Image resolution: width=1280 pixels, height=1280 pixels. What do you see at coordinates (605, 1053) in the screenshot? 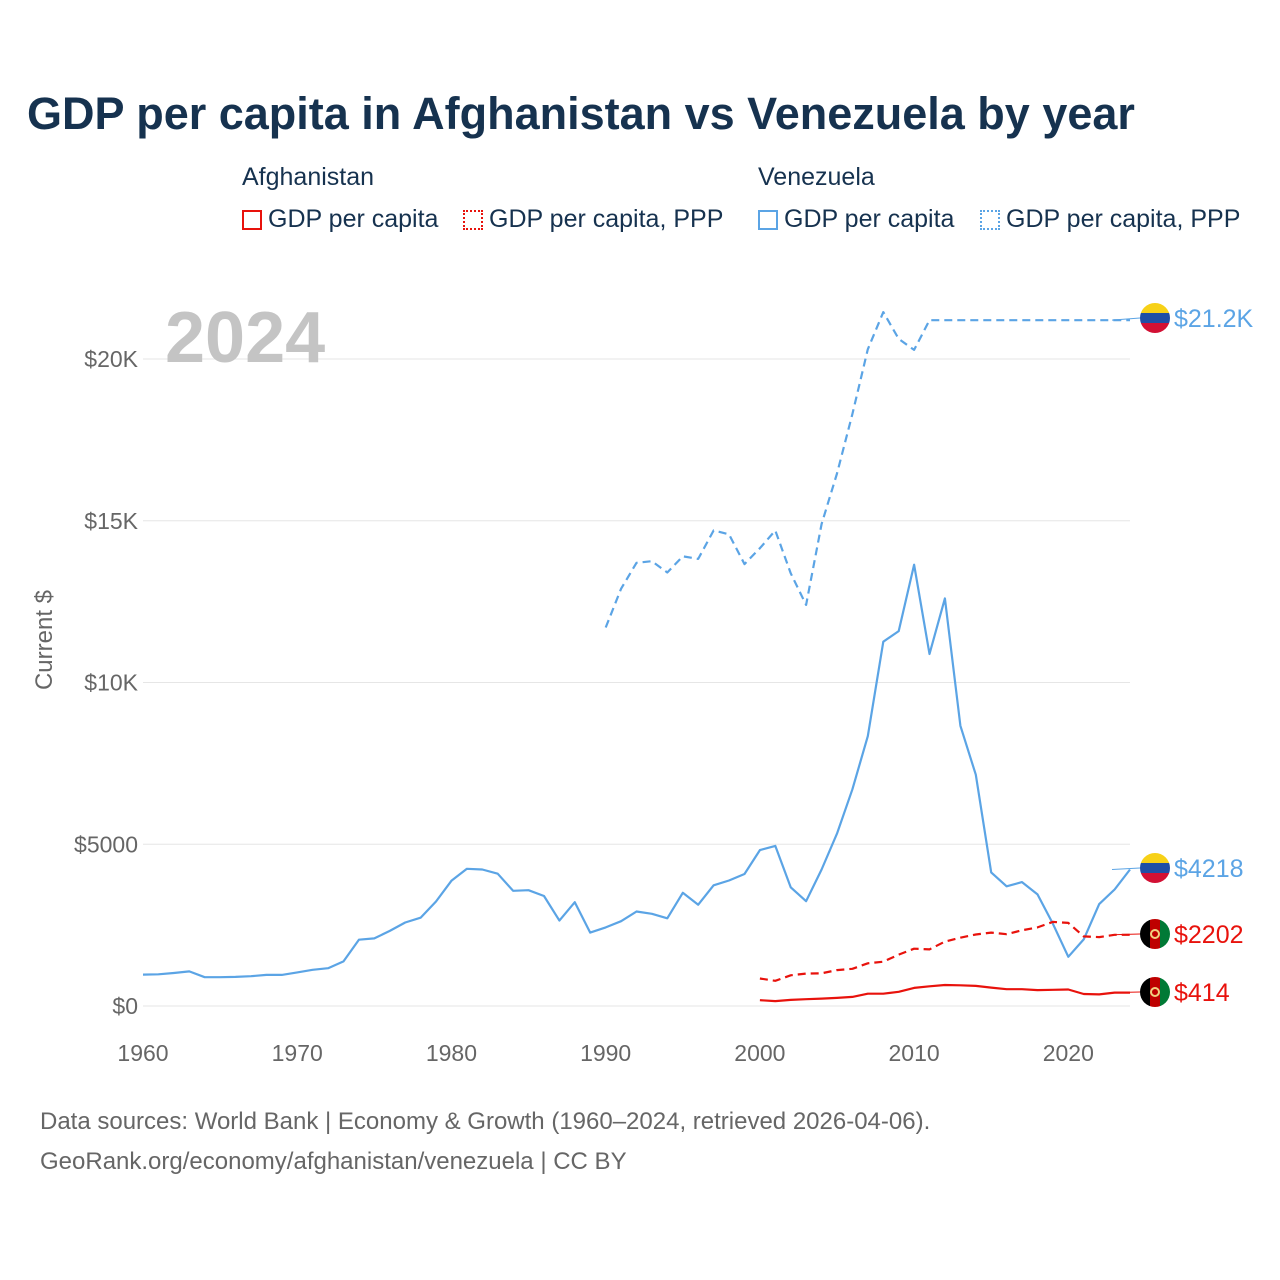
I see `x-tick-label: 1990` at bounding box center [605, 1053].